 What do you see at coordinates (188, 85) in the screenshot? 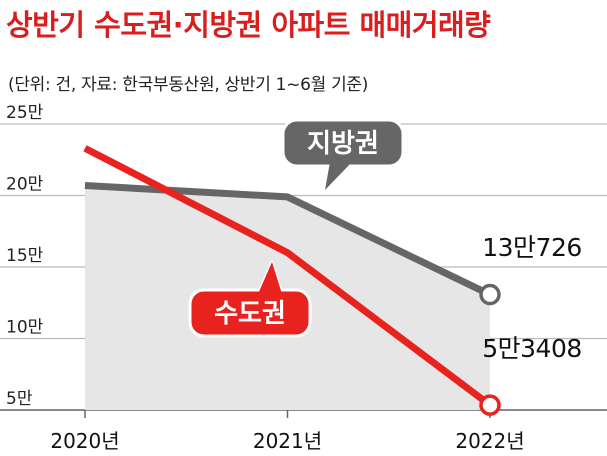
I see `chart-subtitle: (단위: 건, 자료: 한국부동산원, 상반기 1~6월 기준)` at bounding box center [188, 85].